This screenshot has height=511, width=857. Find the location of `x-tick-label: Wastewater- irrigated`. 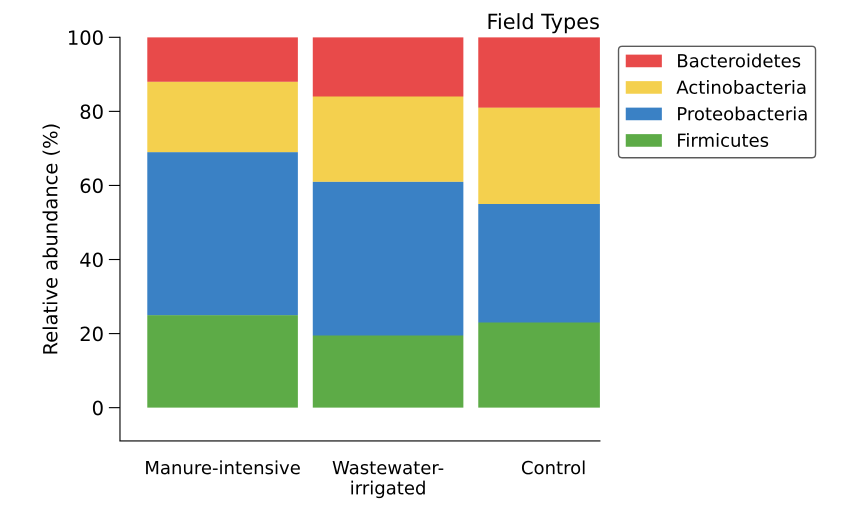

x-tick-label: Wastewater- irrigated is located at coordinates (388, 479).